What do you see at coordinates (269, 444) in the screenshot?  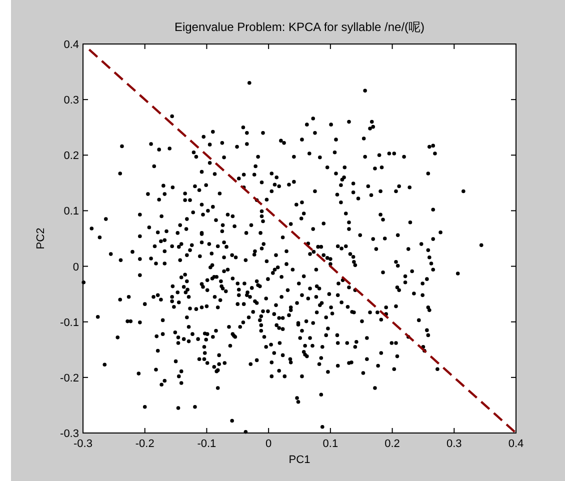 I see `x-tick-label: 0` at bounding box center [269, 444].